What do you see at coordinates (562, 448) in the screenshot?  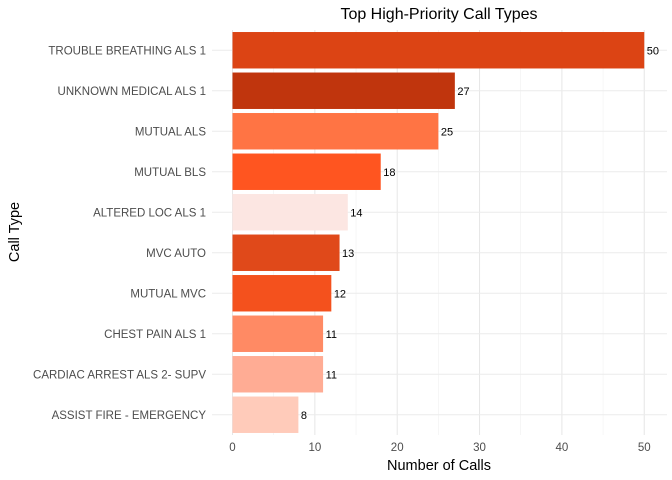 I see `x-tick-label: 40` at bounding box center [562, 448].